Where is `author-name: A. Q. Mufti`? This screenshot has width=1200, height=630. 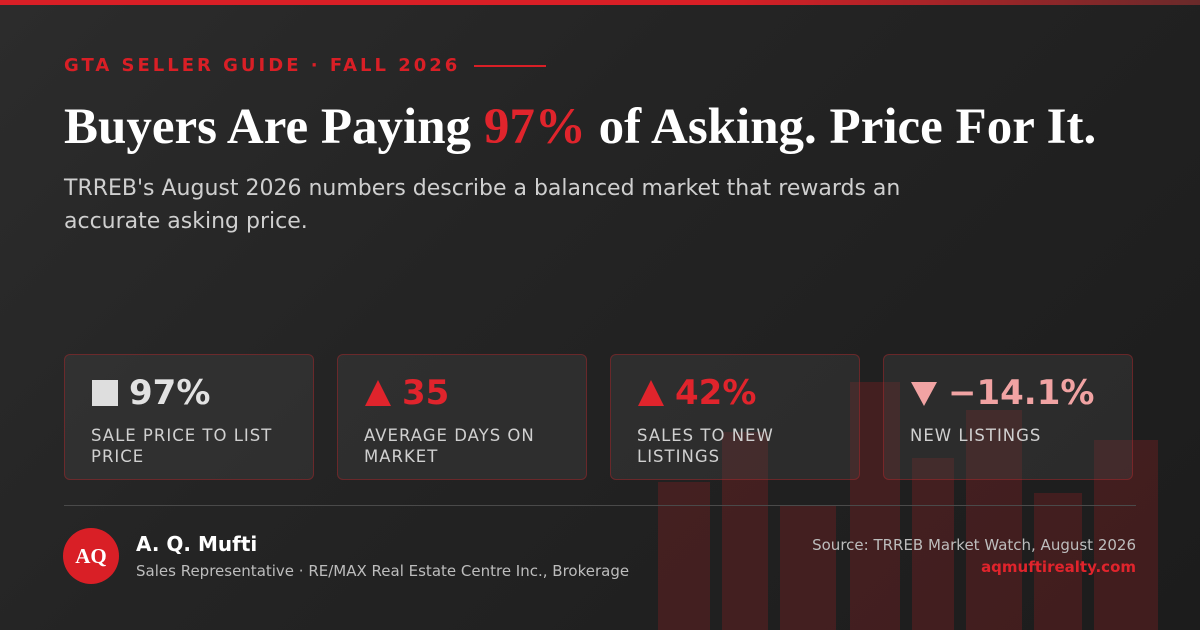 author-name: A. Q. Mufti is located at coordinates (197, 544).